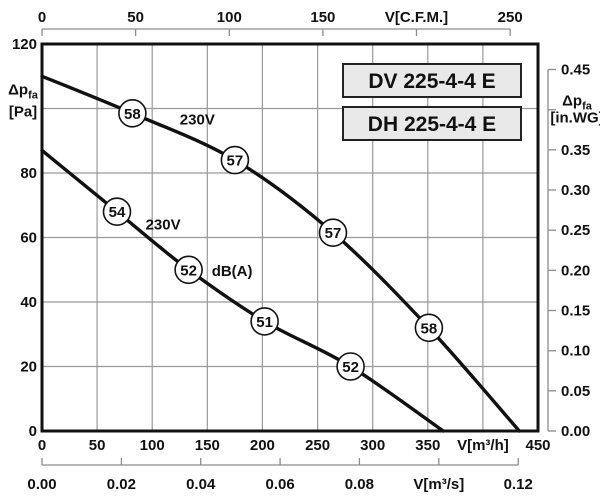  I want to click on db-marker-value: 51, so click(264, 322).